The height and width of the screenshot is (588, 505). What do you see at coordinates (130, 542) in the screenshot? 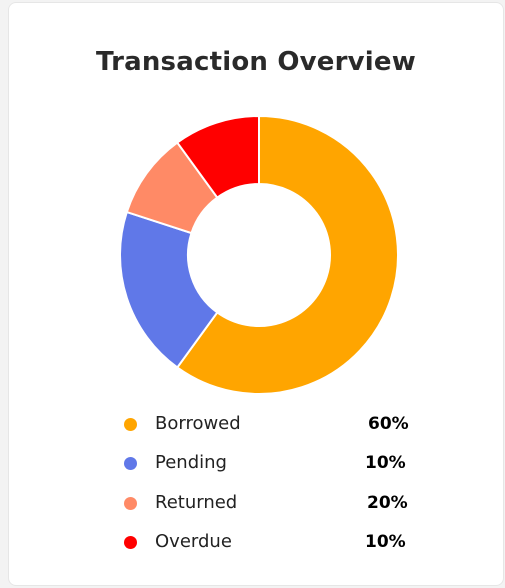
I see `legend-dot-overdue` at bounding box center [130, 542].